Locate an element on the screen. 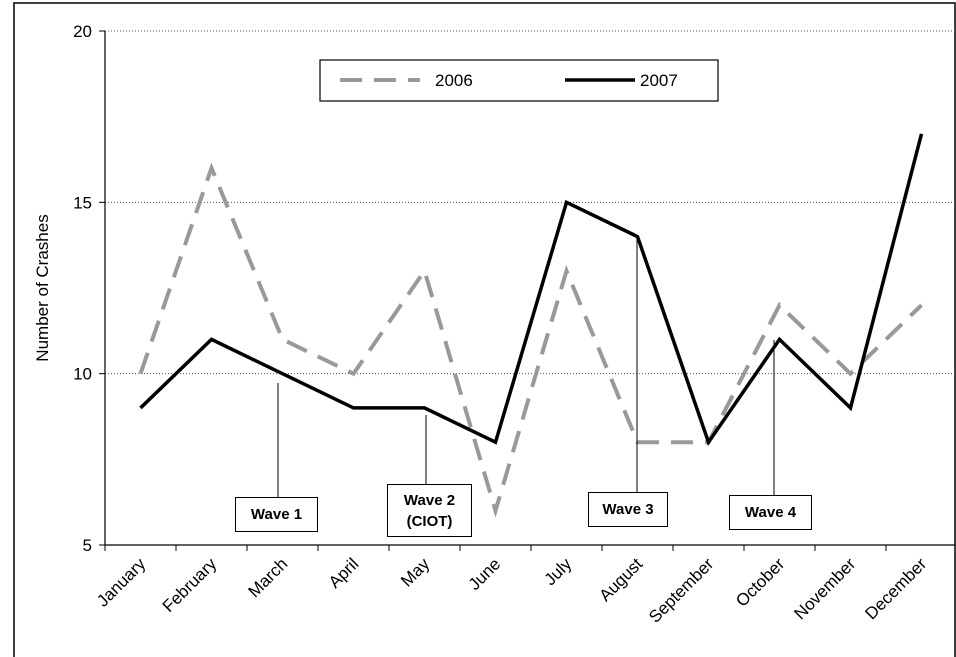 The width and height of the screenshot is (956, 657). x-tick-label: November is located at coordinates (824, 588).